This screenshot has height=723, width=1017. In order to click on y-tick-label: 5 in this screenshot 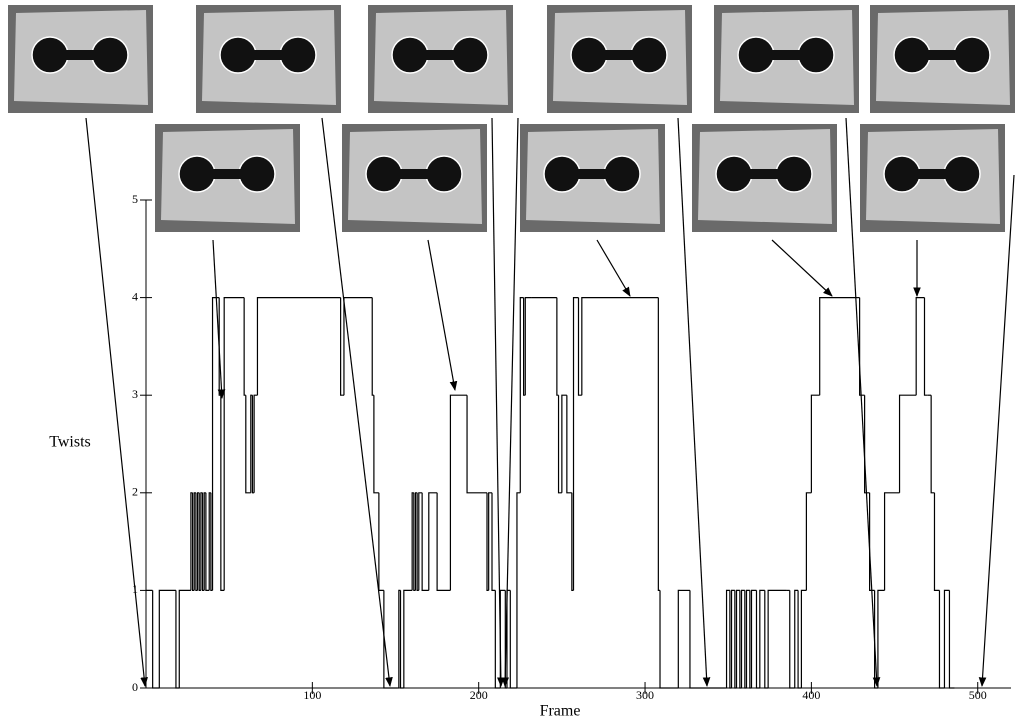, I will do `click(135, 199)`.